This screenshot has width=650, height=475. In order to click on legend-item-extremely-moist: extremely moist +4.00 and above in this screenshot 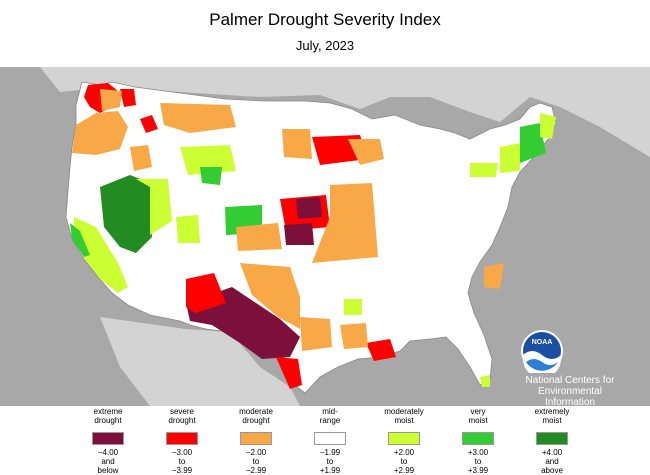, I will do `click(552, 440)`.